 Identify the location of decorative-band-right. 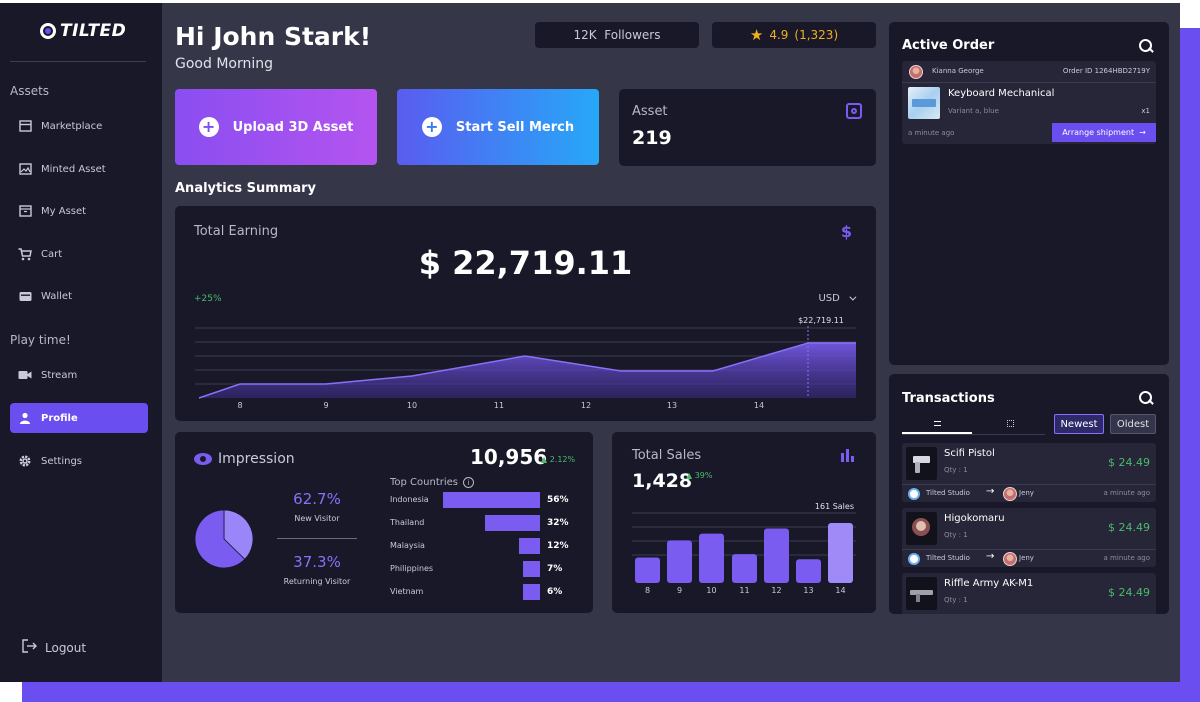
(1190, 365).